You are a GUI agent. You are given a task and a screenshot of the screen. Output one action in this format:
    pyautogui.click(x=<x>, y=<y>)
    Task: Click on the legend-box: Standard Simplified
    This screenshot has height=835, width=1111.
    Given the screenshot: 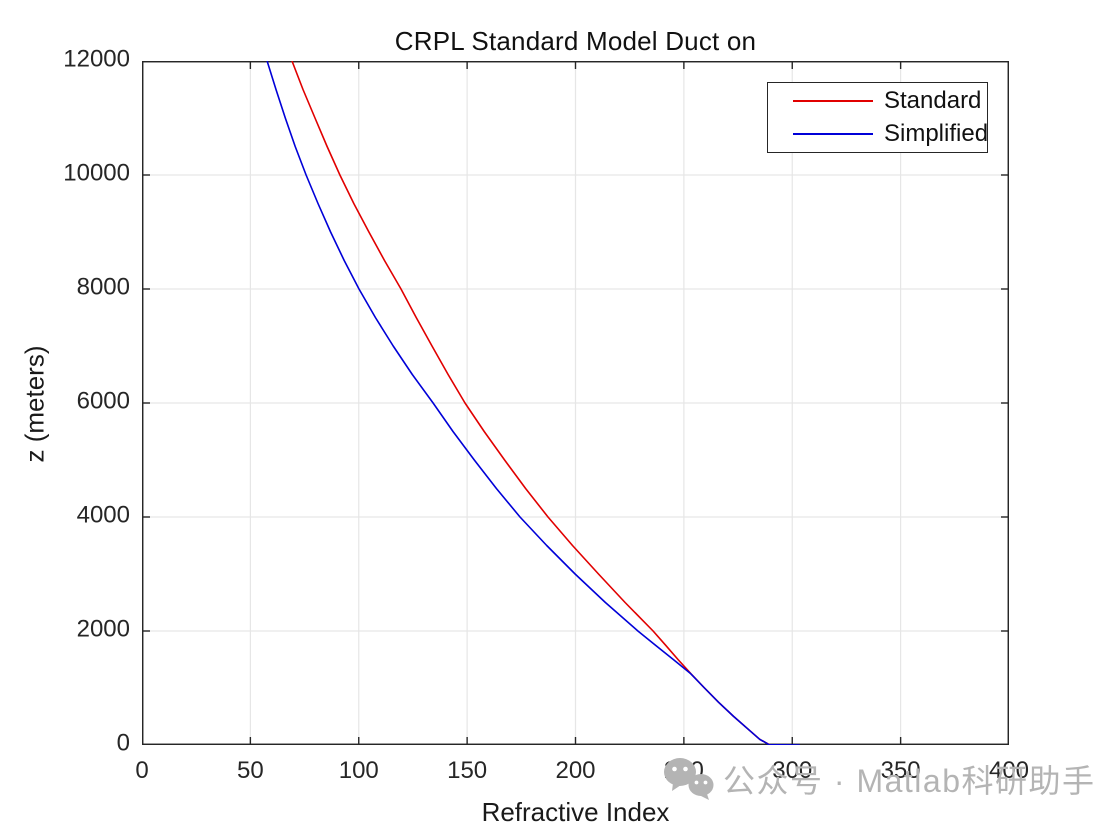 What is the action you would take?
    pyautogui.click(x=877, y=117)
    